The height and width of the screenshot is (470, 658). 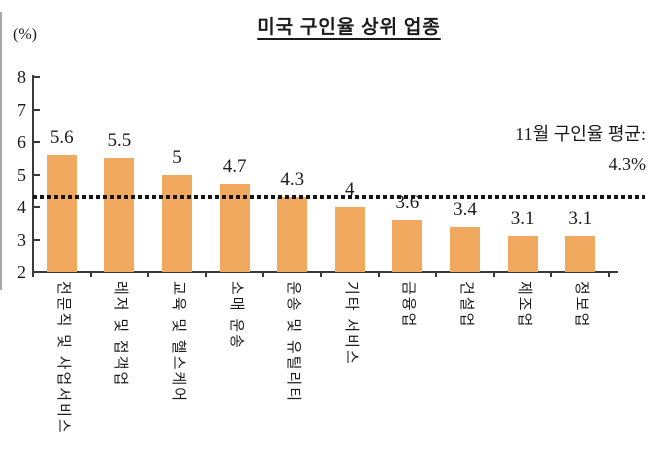 What do you see at coordinates (350, 323) in the screenshot?
I see `category-label: 기타 서비스` at bounding box center [350, 323].